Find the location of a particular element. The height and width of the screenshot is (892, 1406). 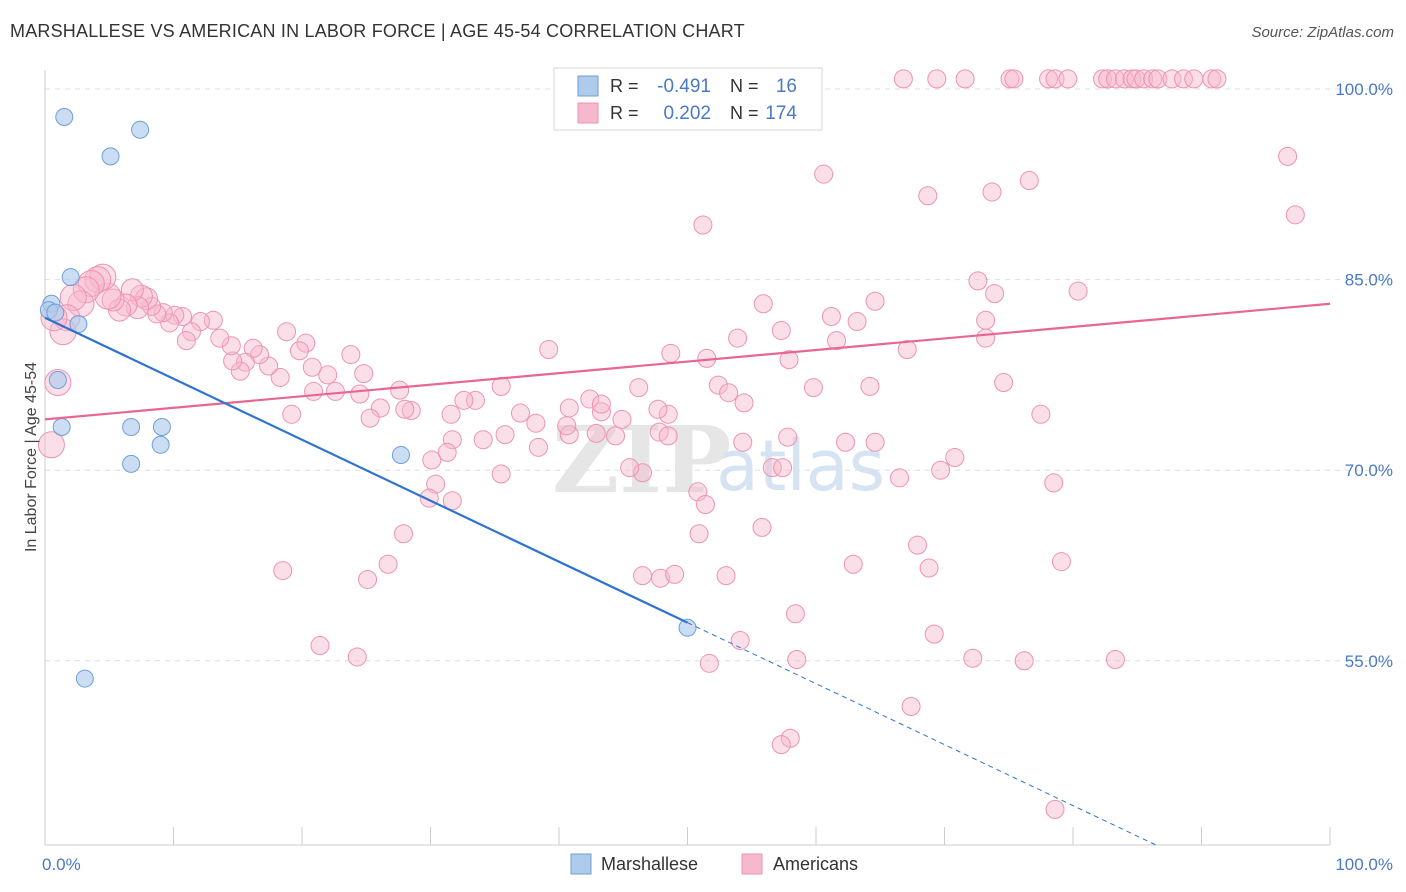

y-tick-label: 70.0% is located at coordinates (1369, 470).